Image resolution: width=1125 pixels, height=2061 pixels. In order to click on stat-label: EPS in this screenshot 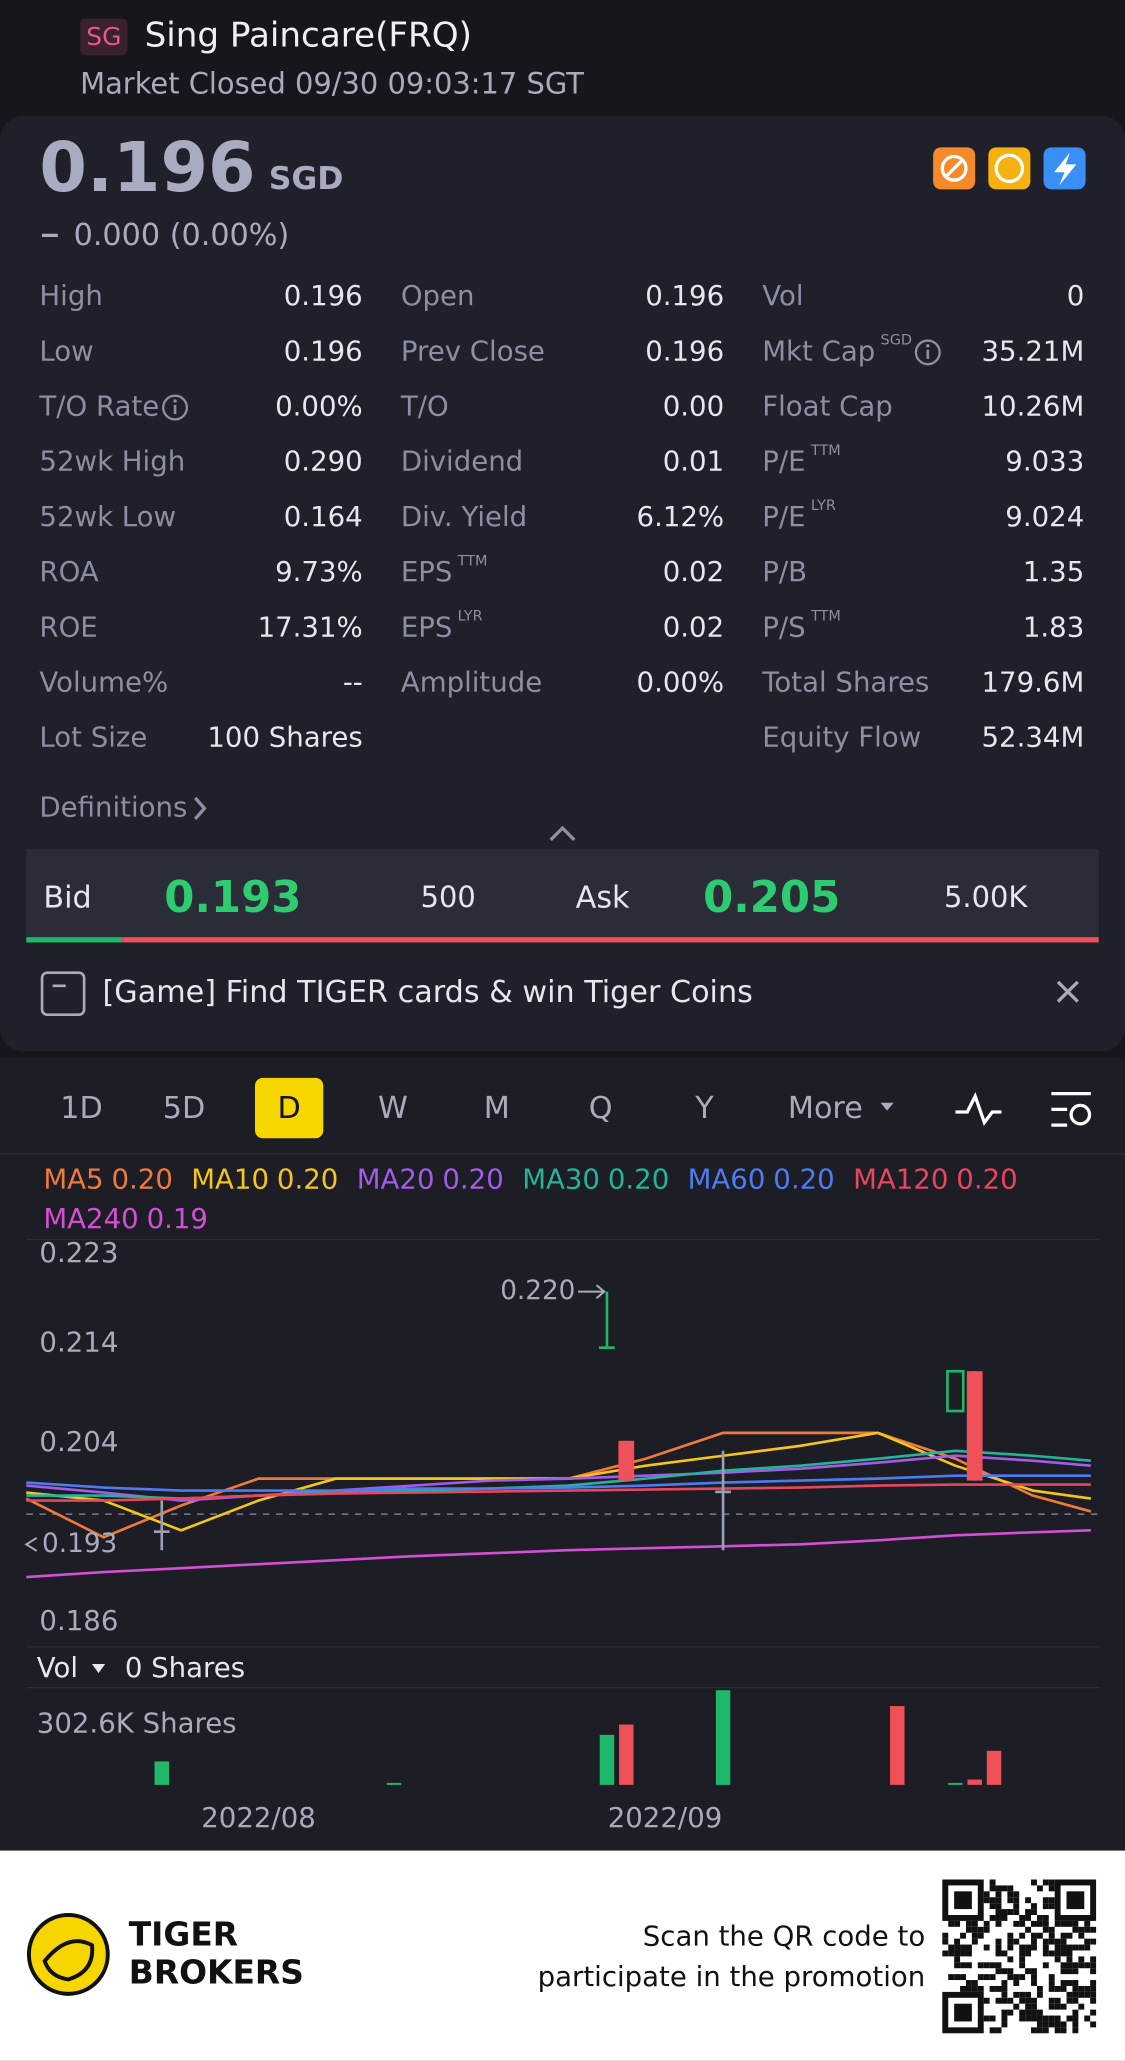, I will do `click(427, 626)`.